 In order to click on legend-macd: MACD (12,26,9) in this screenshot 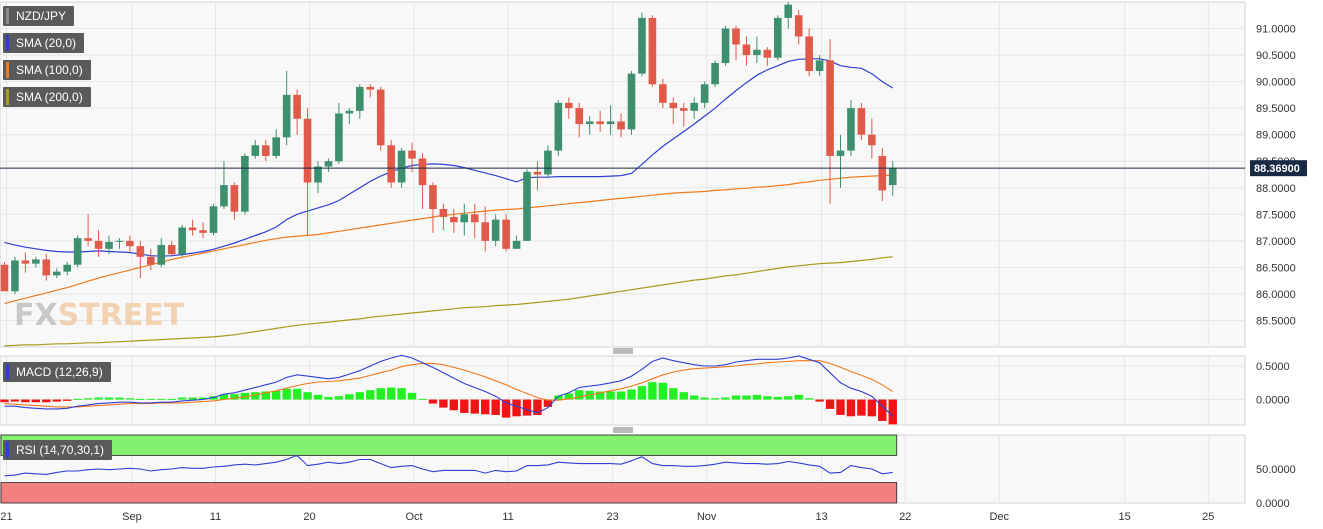, I will do `click(57, 372)`.